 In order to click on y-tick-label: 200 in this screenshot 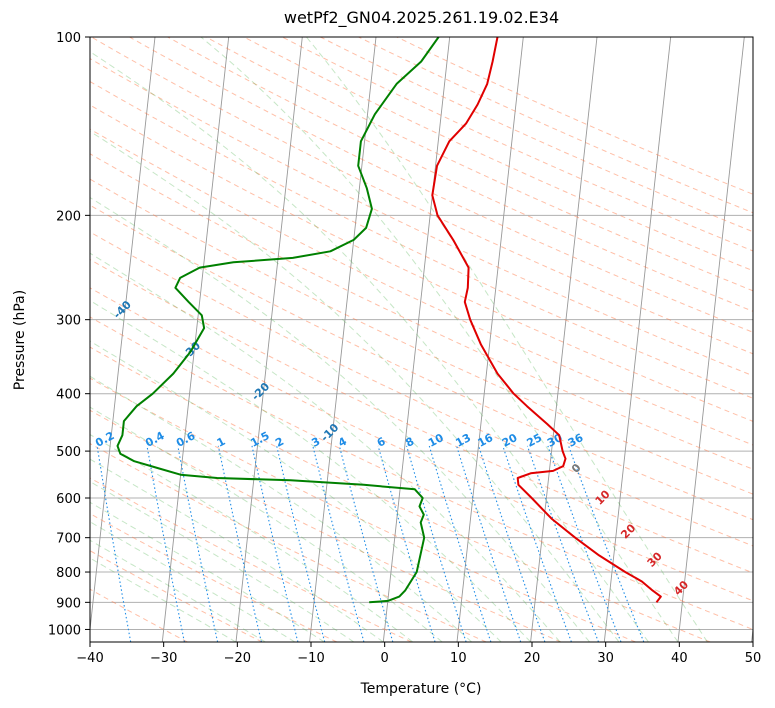, I will do `click(68, 216)`.